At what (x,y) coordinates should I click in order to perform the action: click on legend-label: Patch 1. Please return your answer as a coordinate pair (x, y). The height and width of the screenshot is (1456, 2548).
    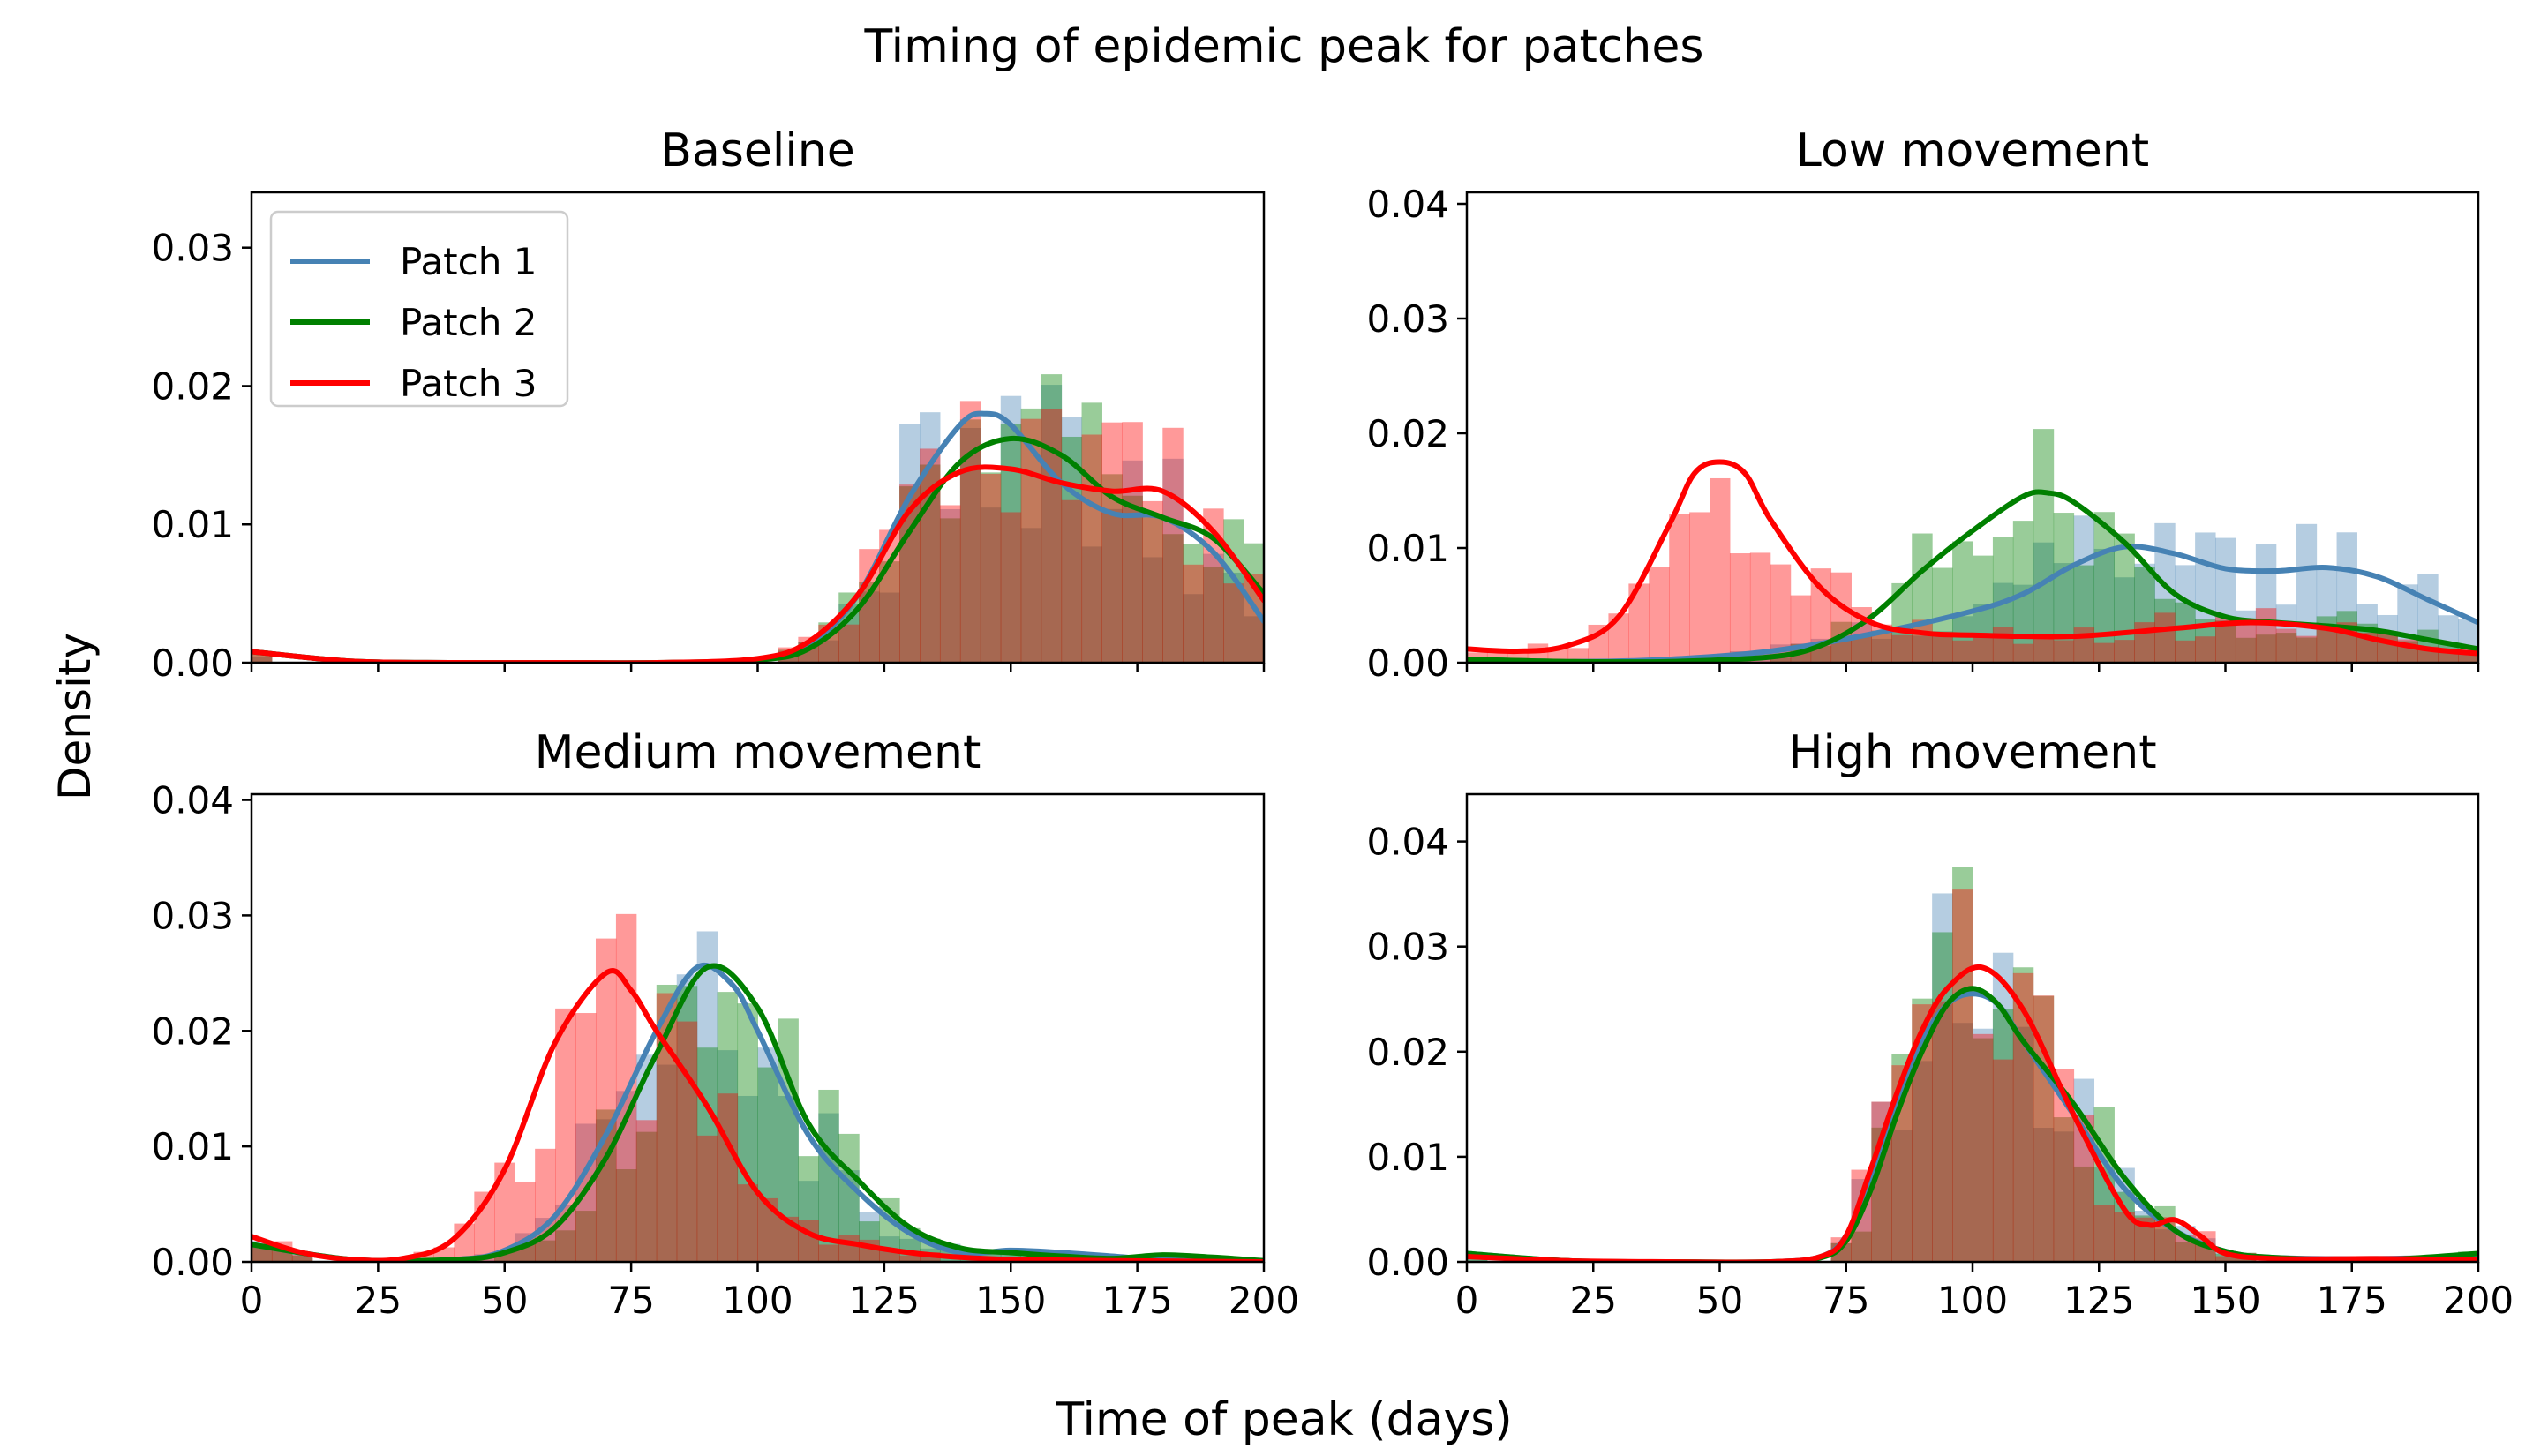
    Looking at the image, I should click on (468, 261).